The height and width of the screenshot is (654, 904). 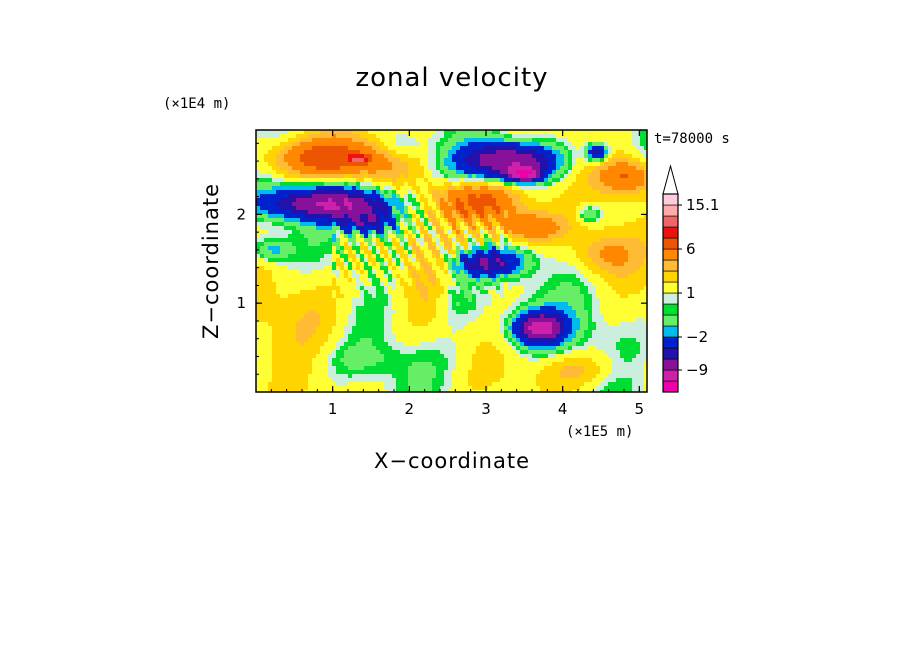 What do you see at coordinates (333, 409) in the screenshot?
I see `x-tick-label: 1` at bounding box center [333, 409].